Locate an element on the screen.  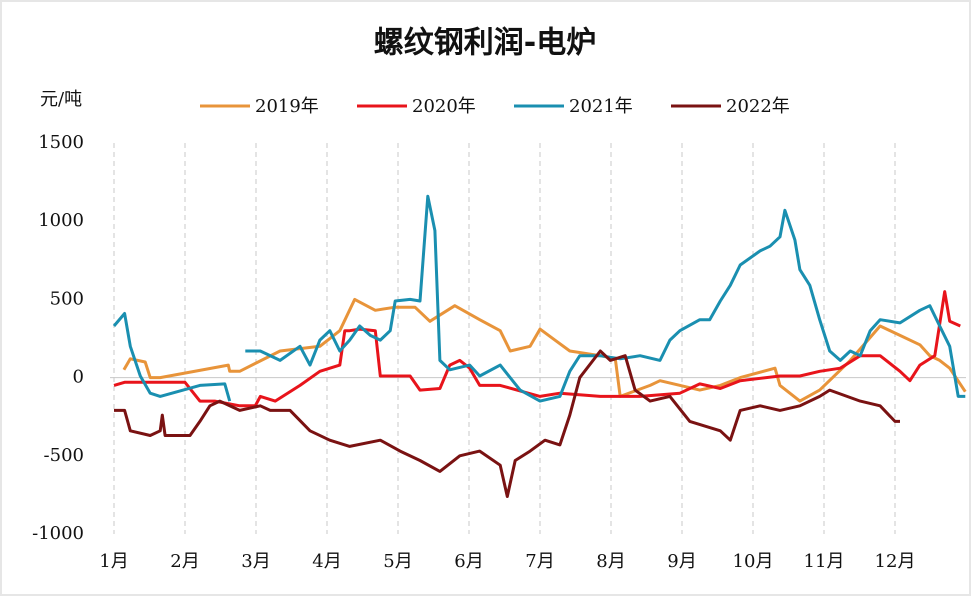
x-tick-label: 9月 is located at coordinates (681, 561).